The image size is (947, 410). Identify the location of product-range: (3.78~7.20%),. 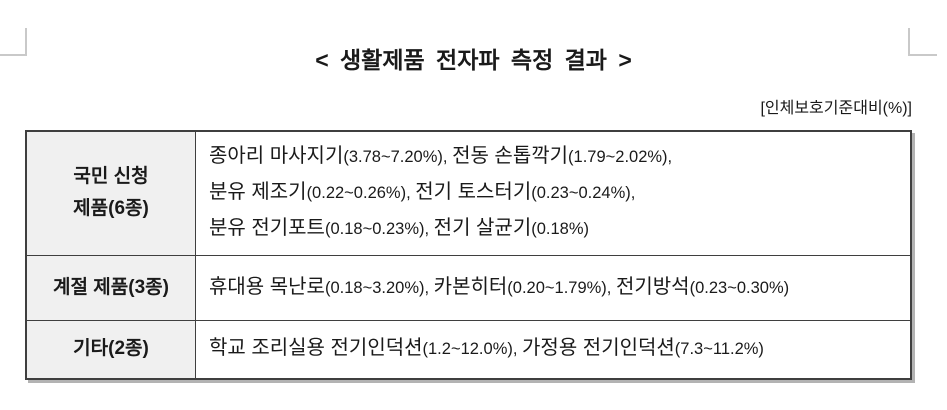
(398, 157).